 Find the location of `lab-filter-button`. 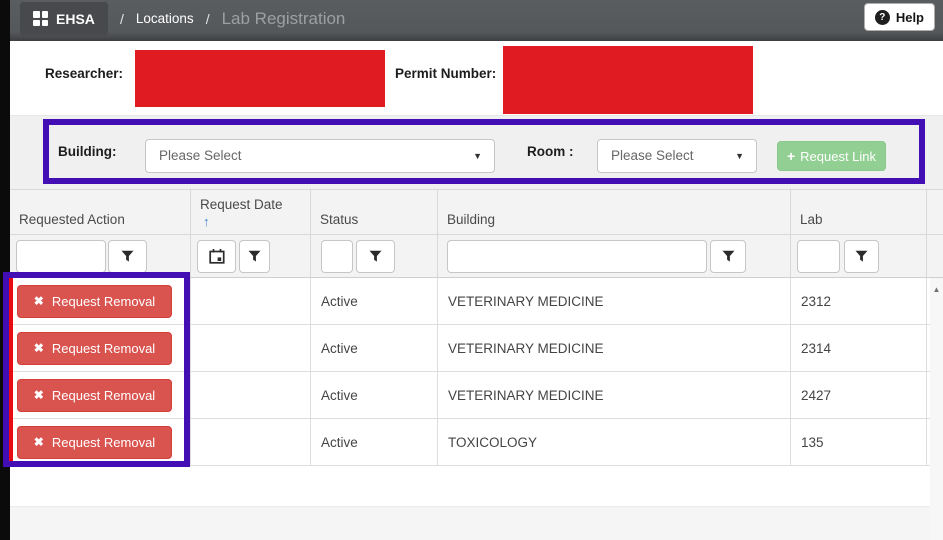

lab-filter-button is located at coordinates (861, 256).